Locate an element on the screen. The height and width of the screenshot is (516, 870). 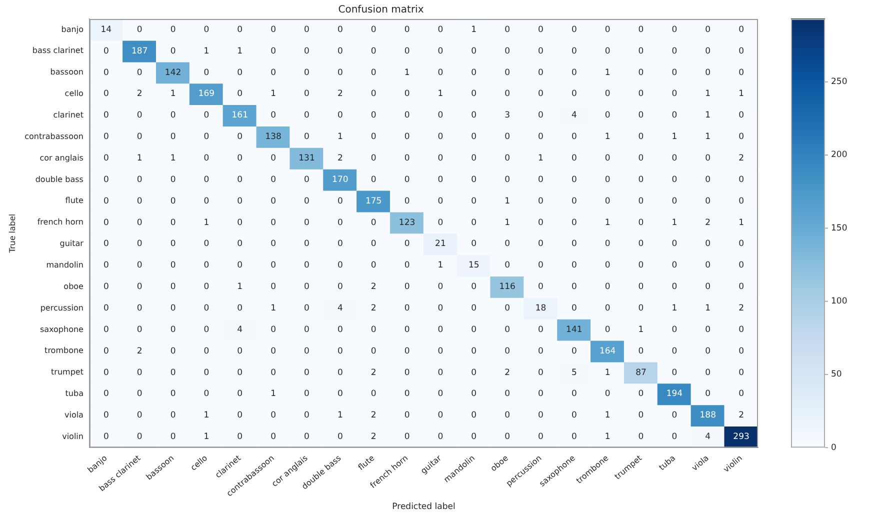
y-tick-label: viola is located at coordinates (74, 415).